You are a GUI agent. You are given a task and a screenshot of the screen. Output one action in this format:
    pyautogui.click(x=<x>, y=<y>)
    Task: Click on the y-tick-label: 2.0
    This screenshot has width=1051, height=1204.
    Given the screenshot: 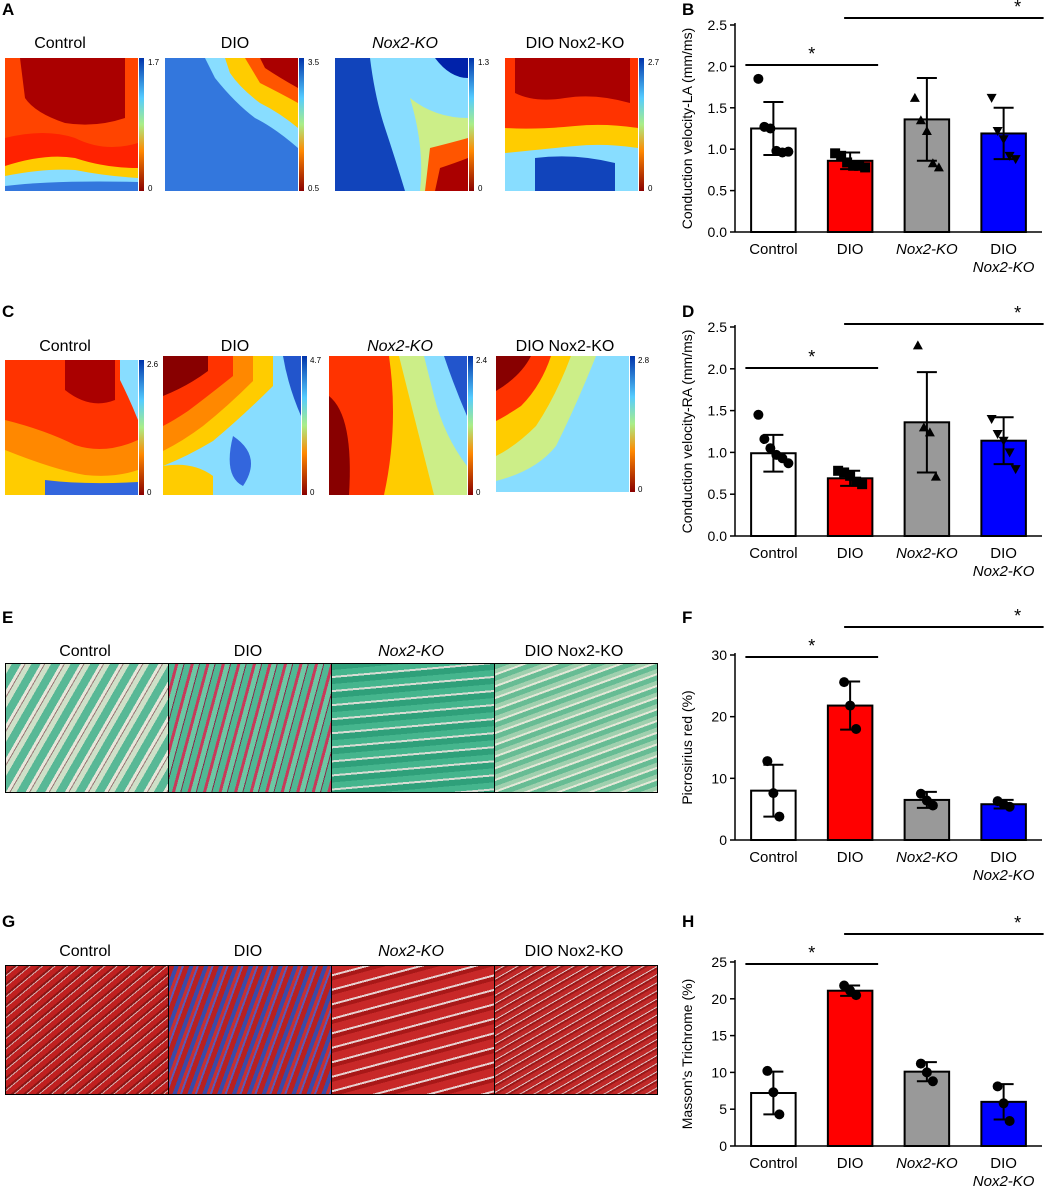 What is the action you would take?
    pyautogui.click(x=718, y=66)
    